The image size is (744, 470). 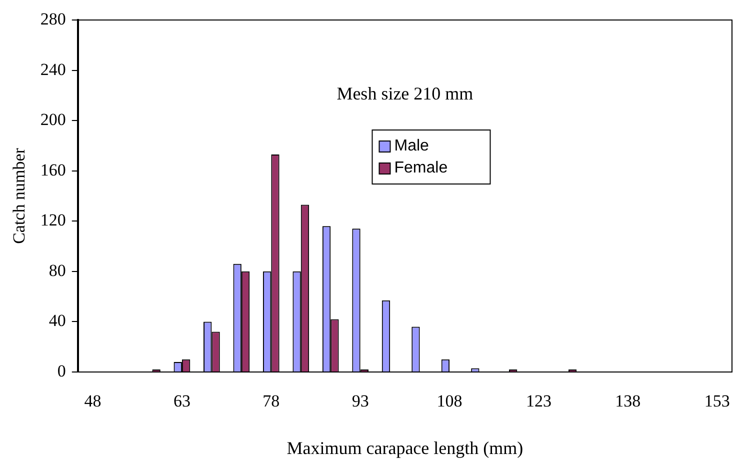 I want to click on y-tick-label: 280, so click(x=53, y=18).